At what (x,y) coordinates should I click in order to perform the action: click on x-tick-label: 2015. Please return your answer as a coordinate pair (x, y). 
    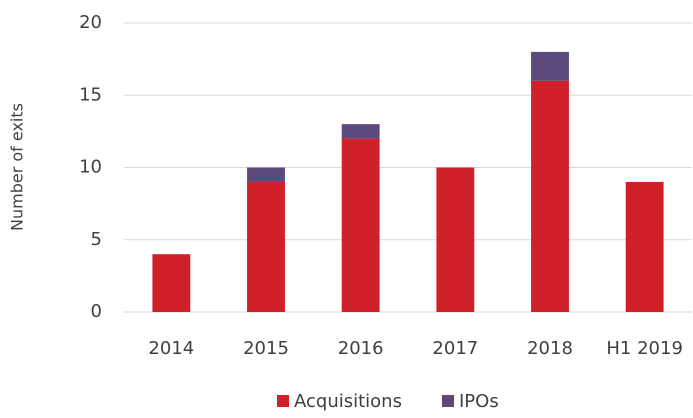
    Looking at the image, I should click on (266, 348).